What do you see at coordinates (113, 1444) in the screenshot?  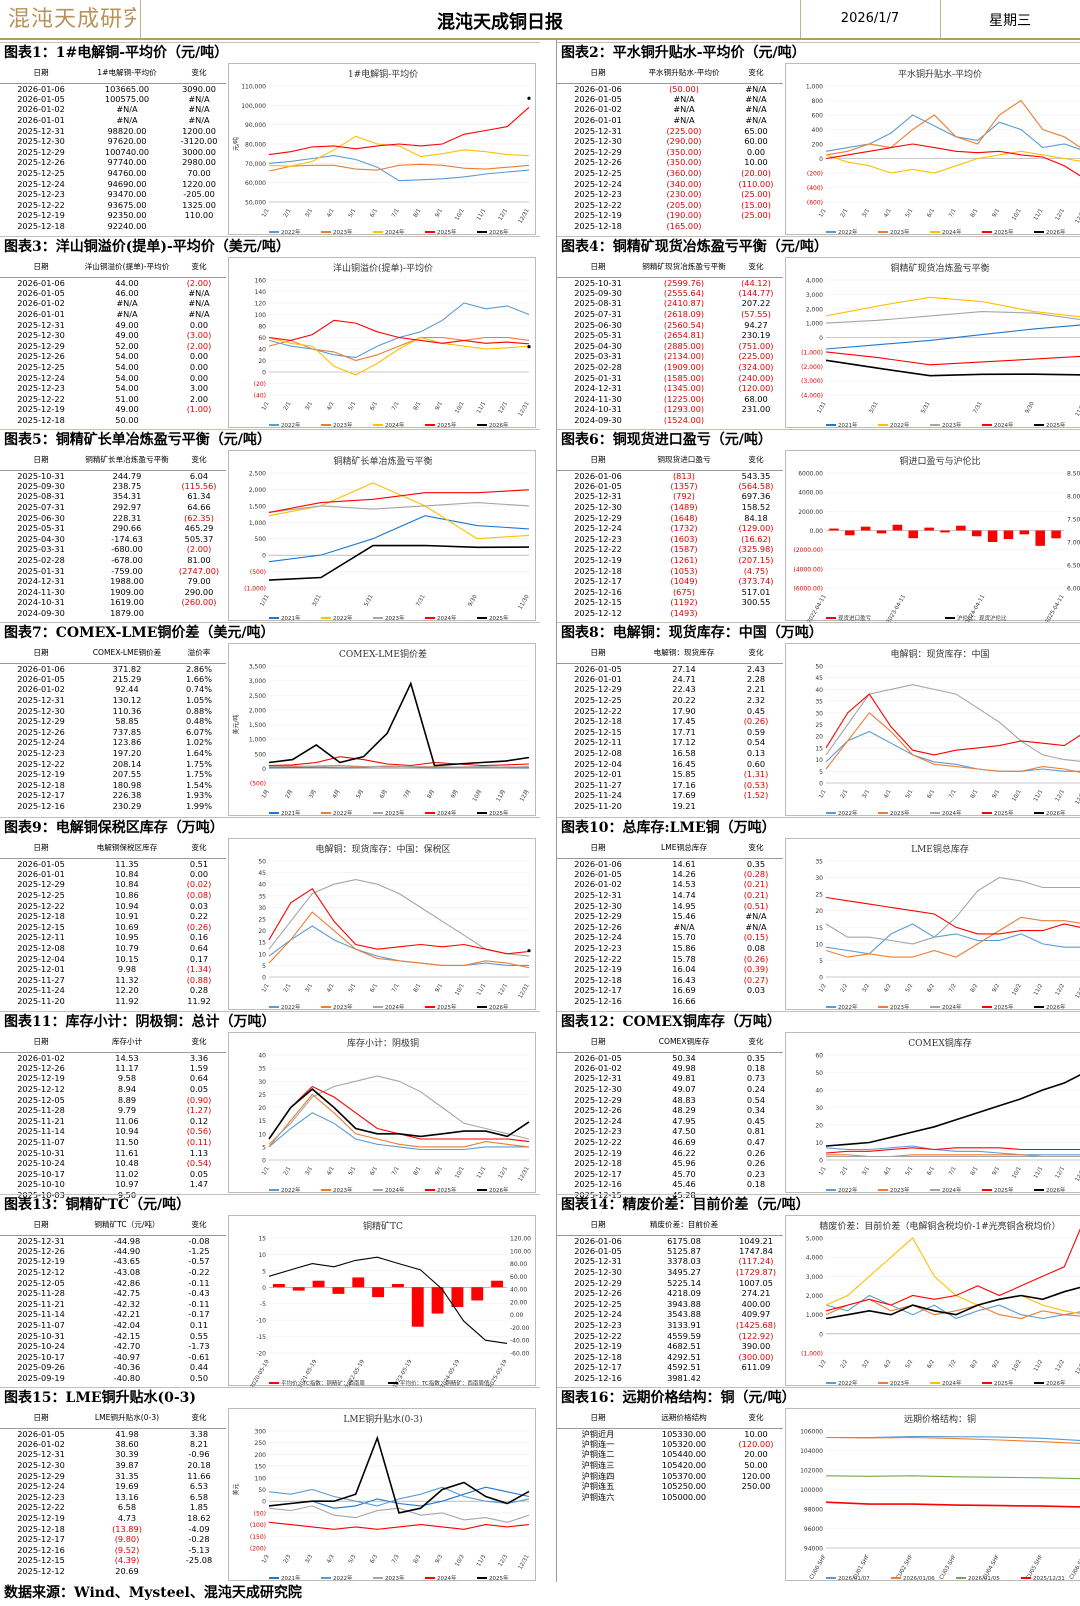 I see `table-row: 2026-01-02 38.60 8.21` at bounding box center [113, 1444].